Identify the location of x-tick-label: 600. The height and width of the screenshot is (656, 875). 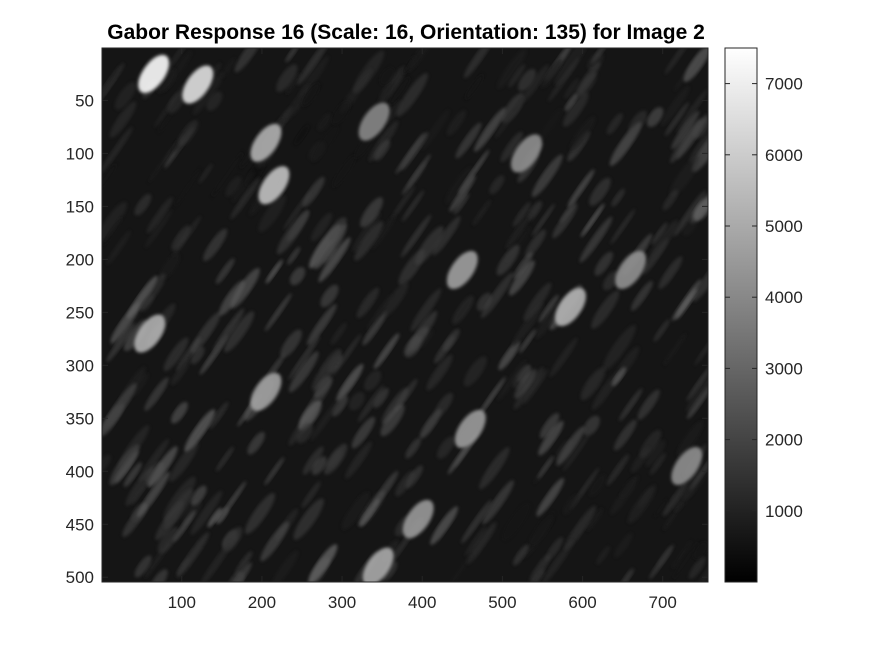
(582, 602).